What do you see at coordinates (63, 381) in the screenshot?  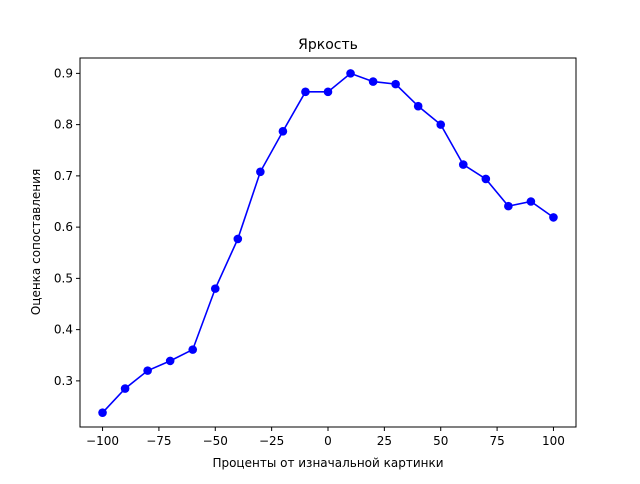 I see `y-tick-label: 0.3` at bounding box center [63, 381].